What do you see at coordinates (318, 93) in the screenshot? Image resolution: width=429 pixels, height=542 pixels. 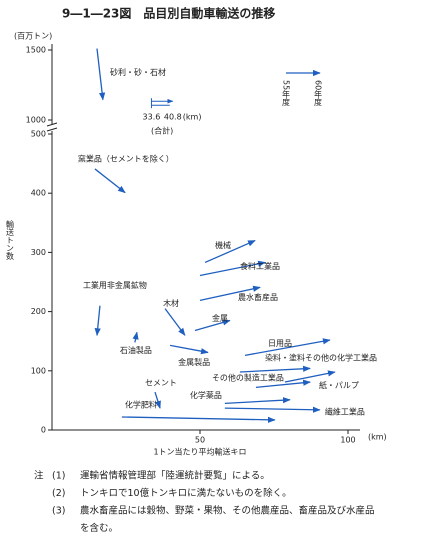 I see `legend-label: 60年度` at bounding box center [318, 93].